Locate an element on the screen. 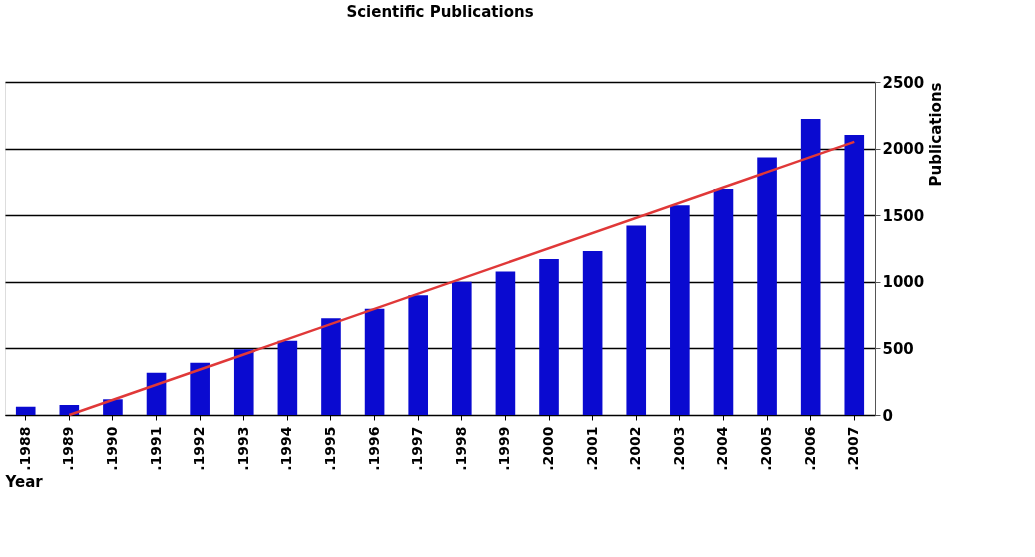 This screenshot has width=1035, height=557. x-tick-label: .1992 is located at coordinates (199, 448).